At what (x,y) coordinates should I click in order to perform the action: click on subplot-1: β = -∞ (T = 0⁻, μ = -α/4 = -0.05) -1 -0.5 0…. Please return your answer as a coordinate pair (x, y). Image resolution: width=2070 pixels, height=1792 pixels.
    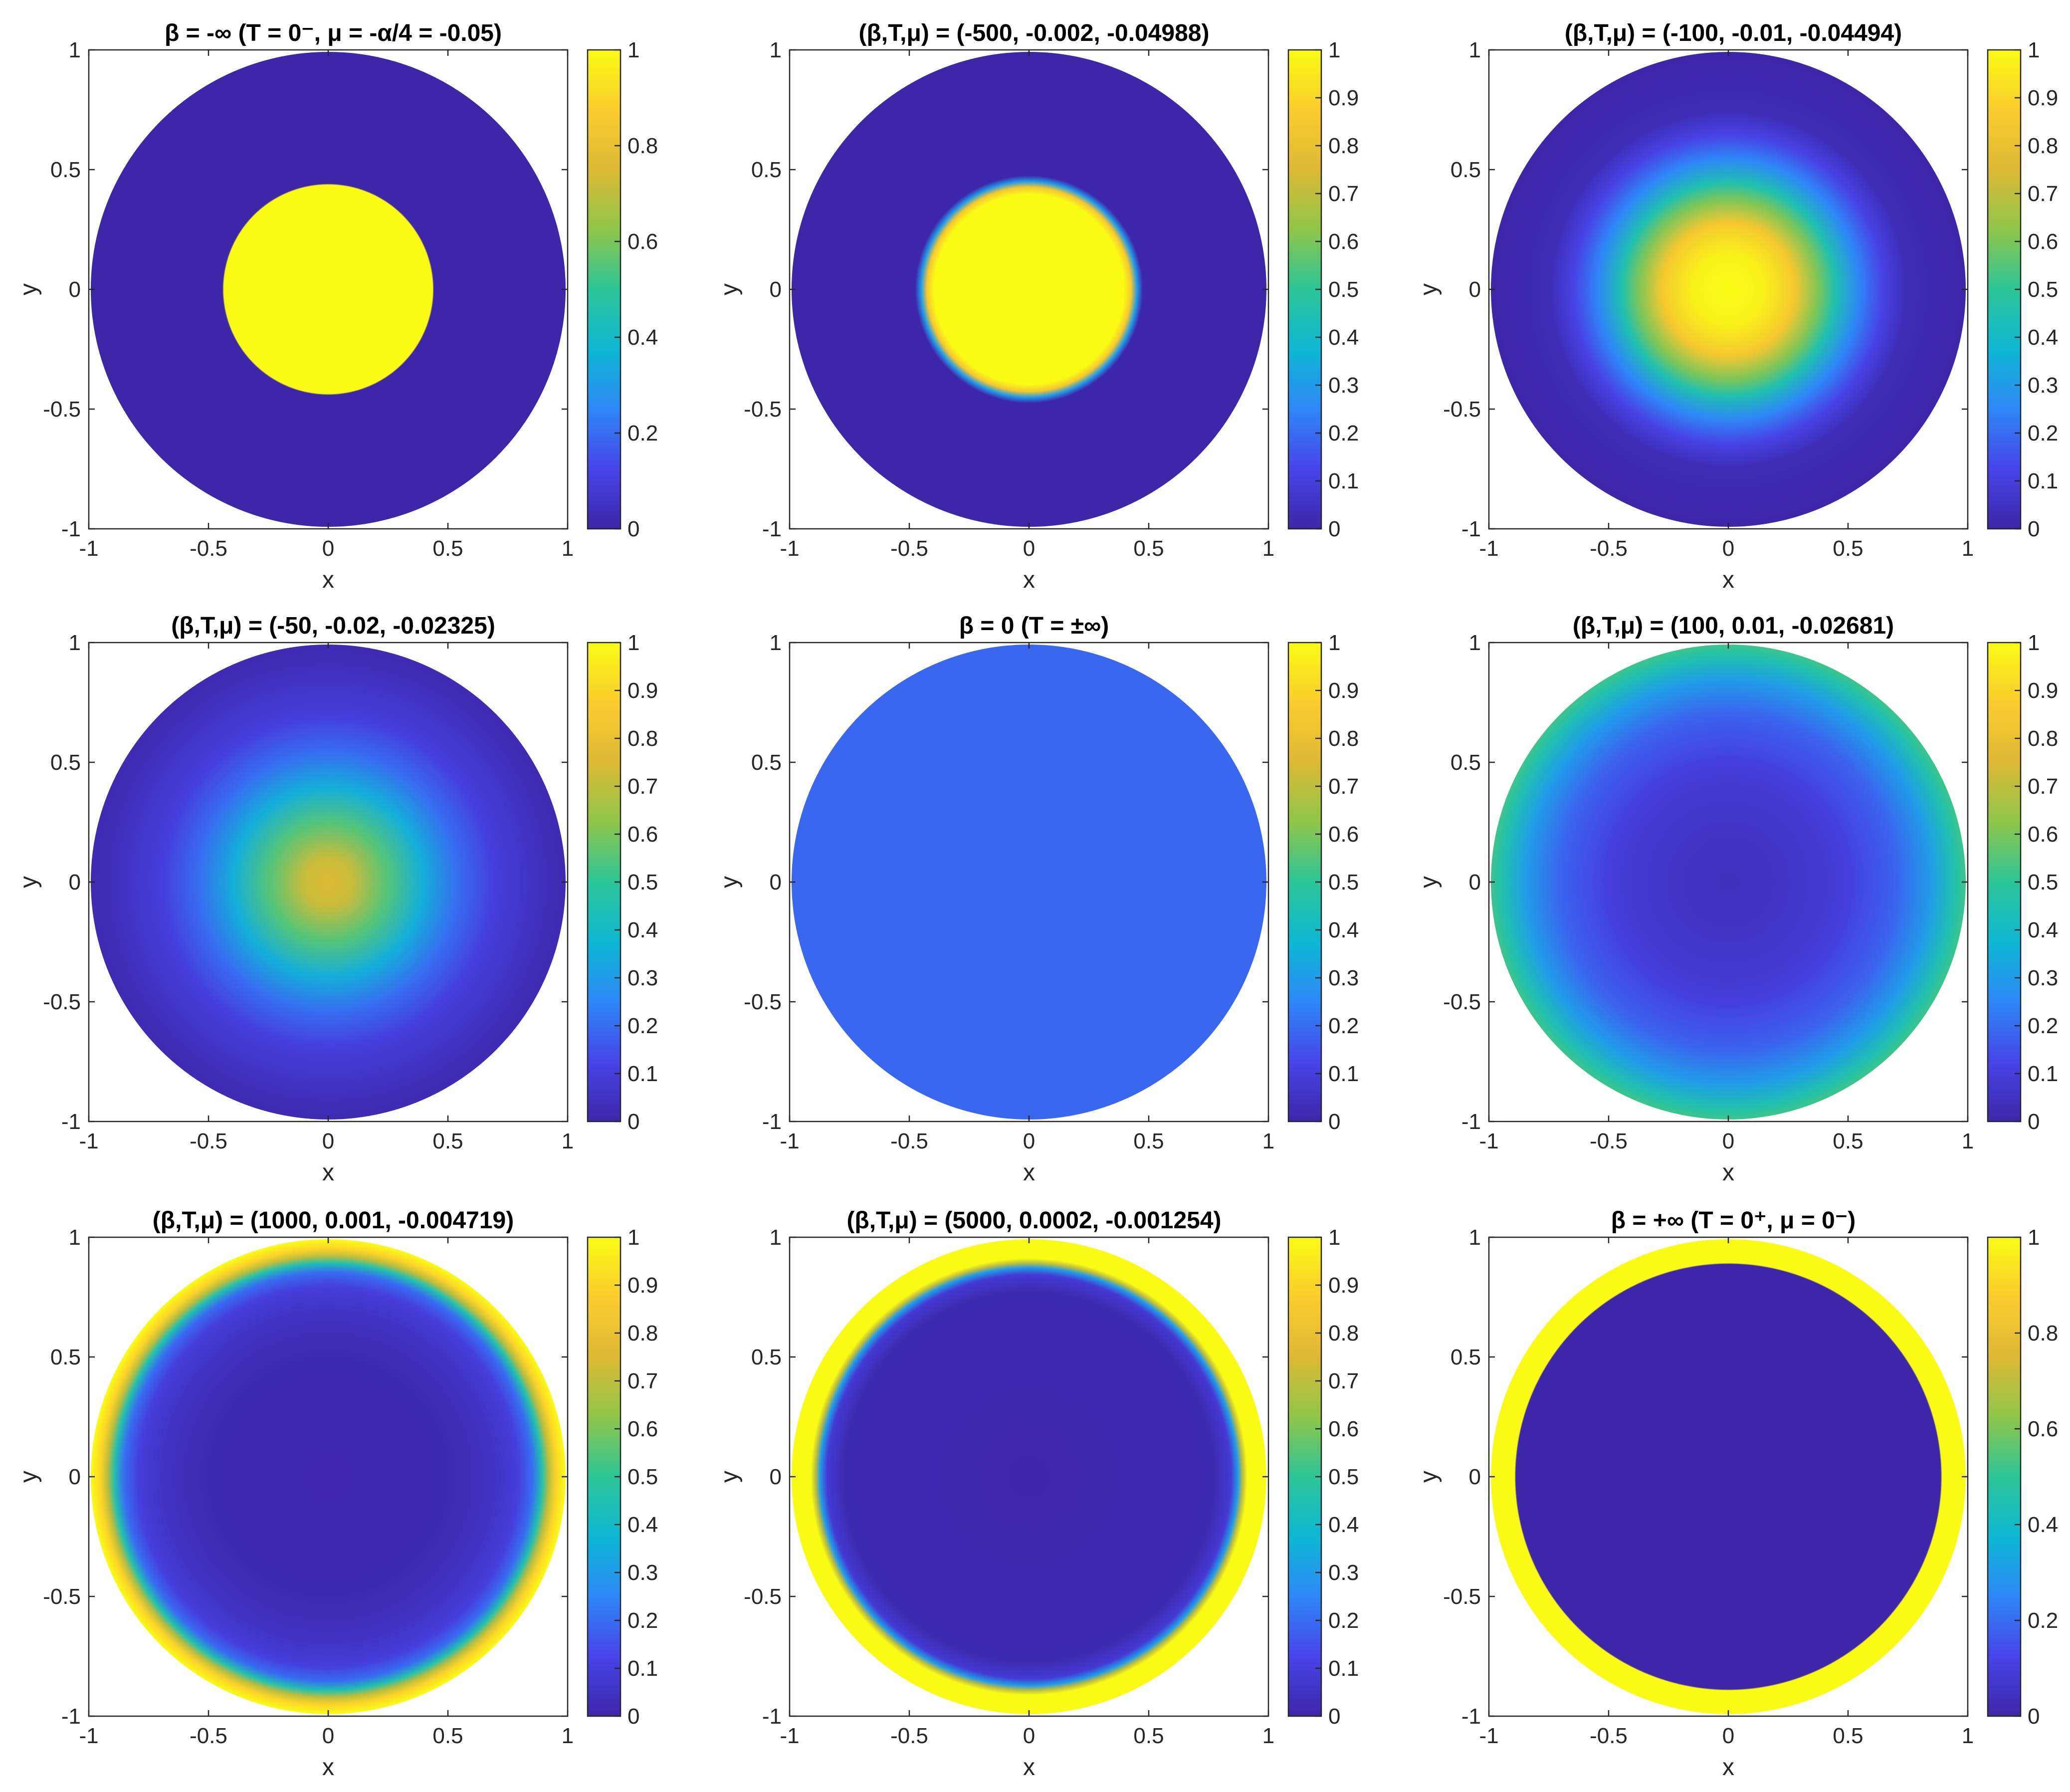
    Looking at the image, I should click on (336, 306).